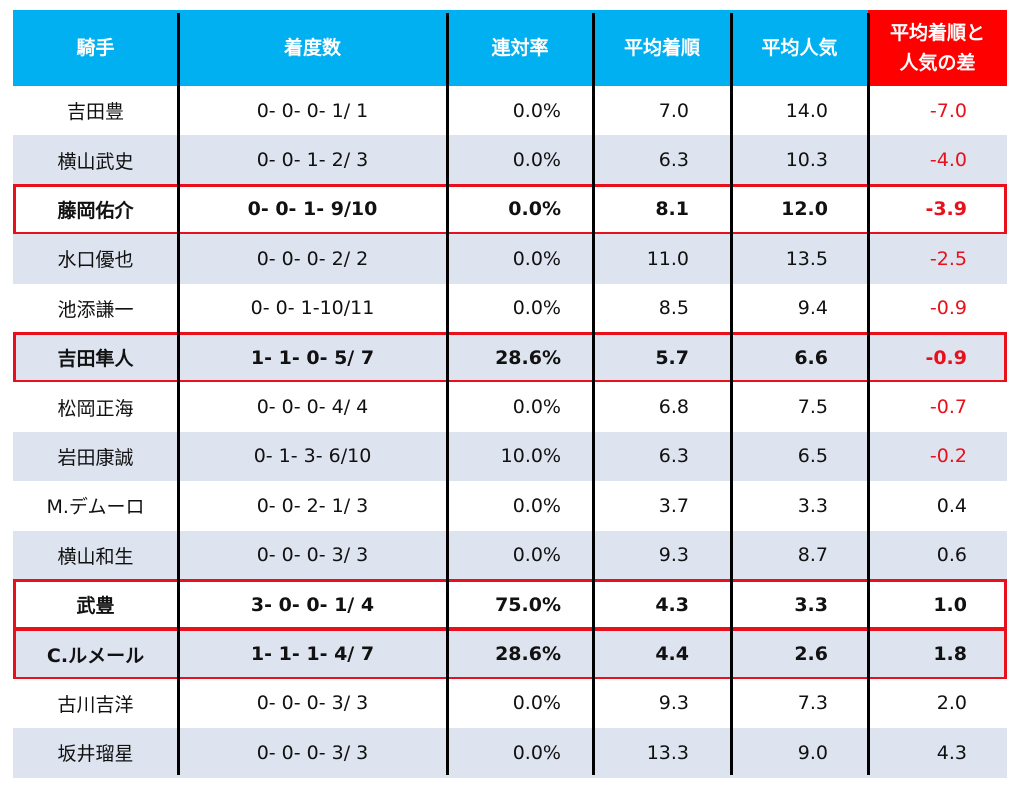  I want to click on table-cell: 2.0, so click(951, 703).